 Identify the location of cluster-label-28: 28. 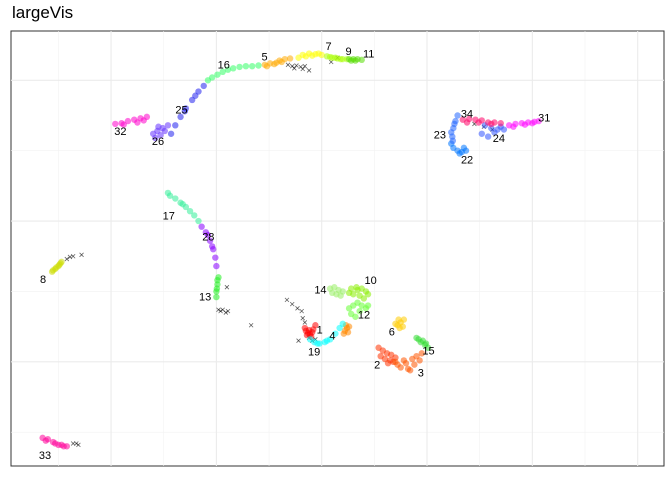
(208, 237).